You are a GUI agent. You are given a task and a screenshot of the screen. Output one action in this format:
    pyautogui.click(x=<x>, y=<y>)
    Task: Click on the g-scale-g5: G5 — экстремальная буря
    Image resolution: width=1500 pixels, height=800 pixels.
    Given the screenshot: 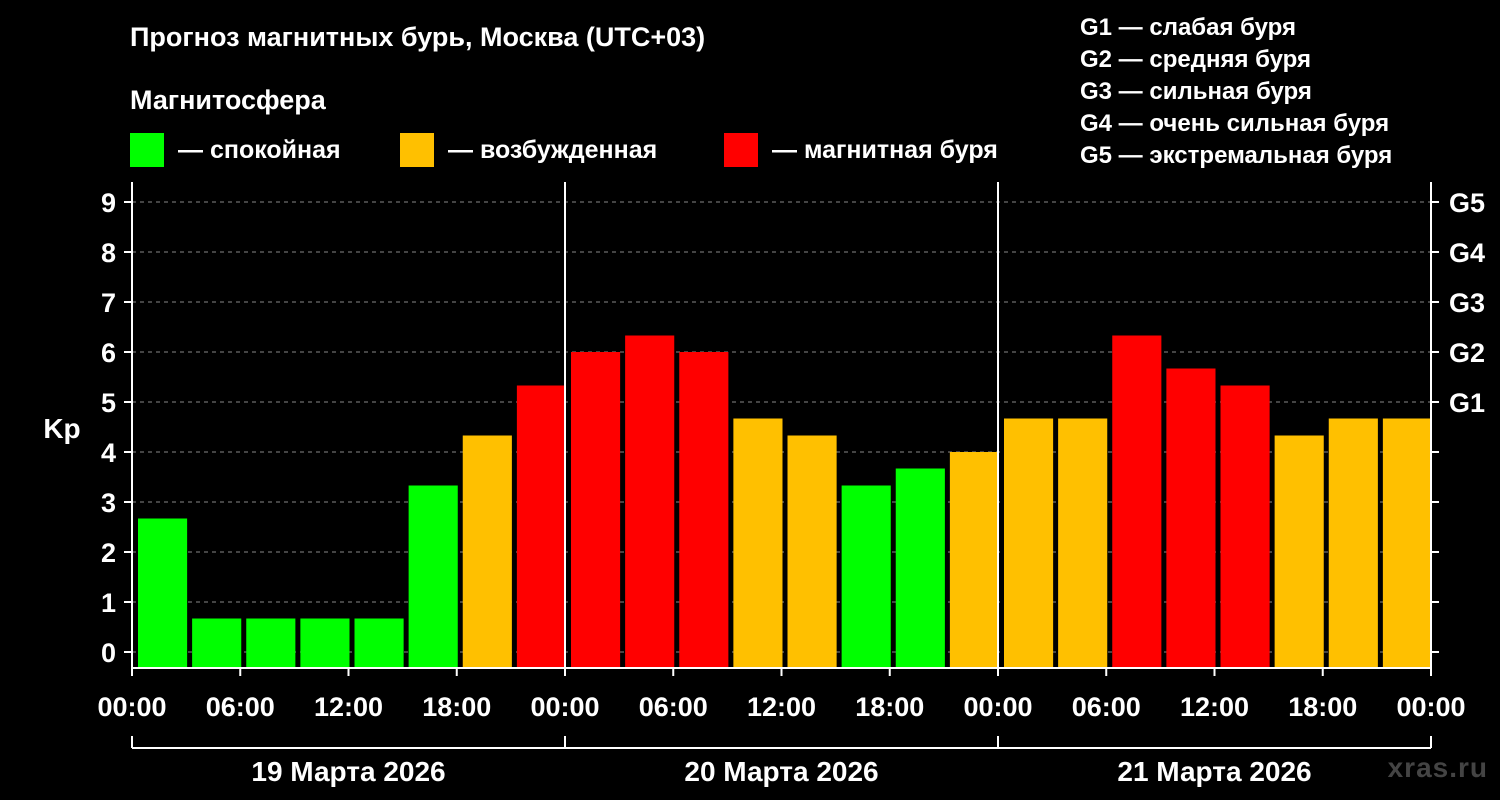 What is the action you would take?
    pyautogui.click(x=1236, y=155)
    